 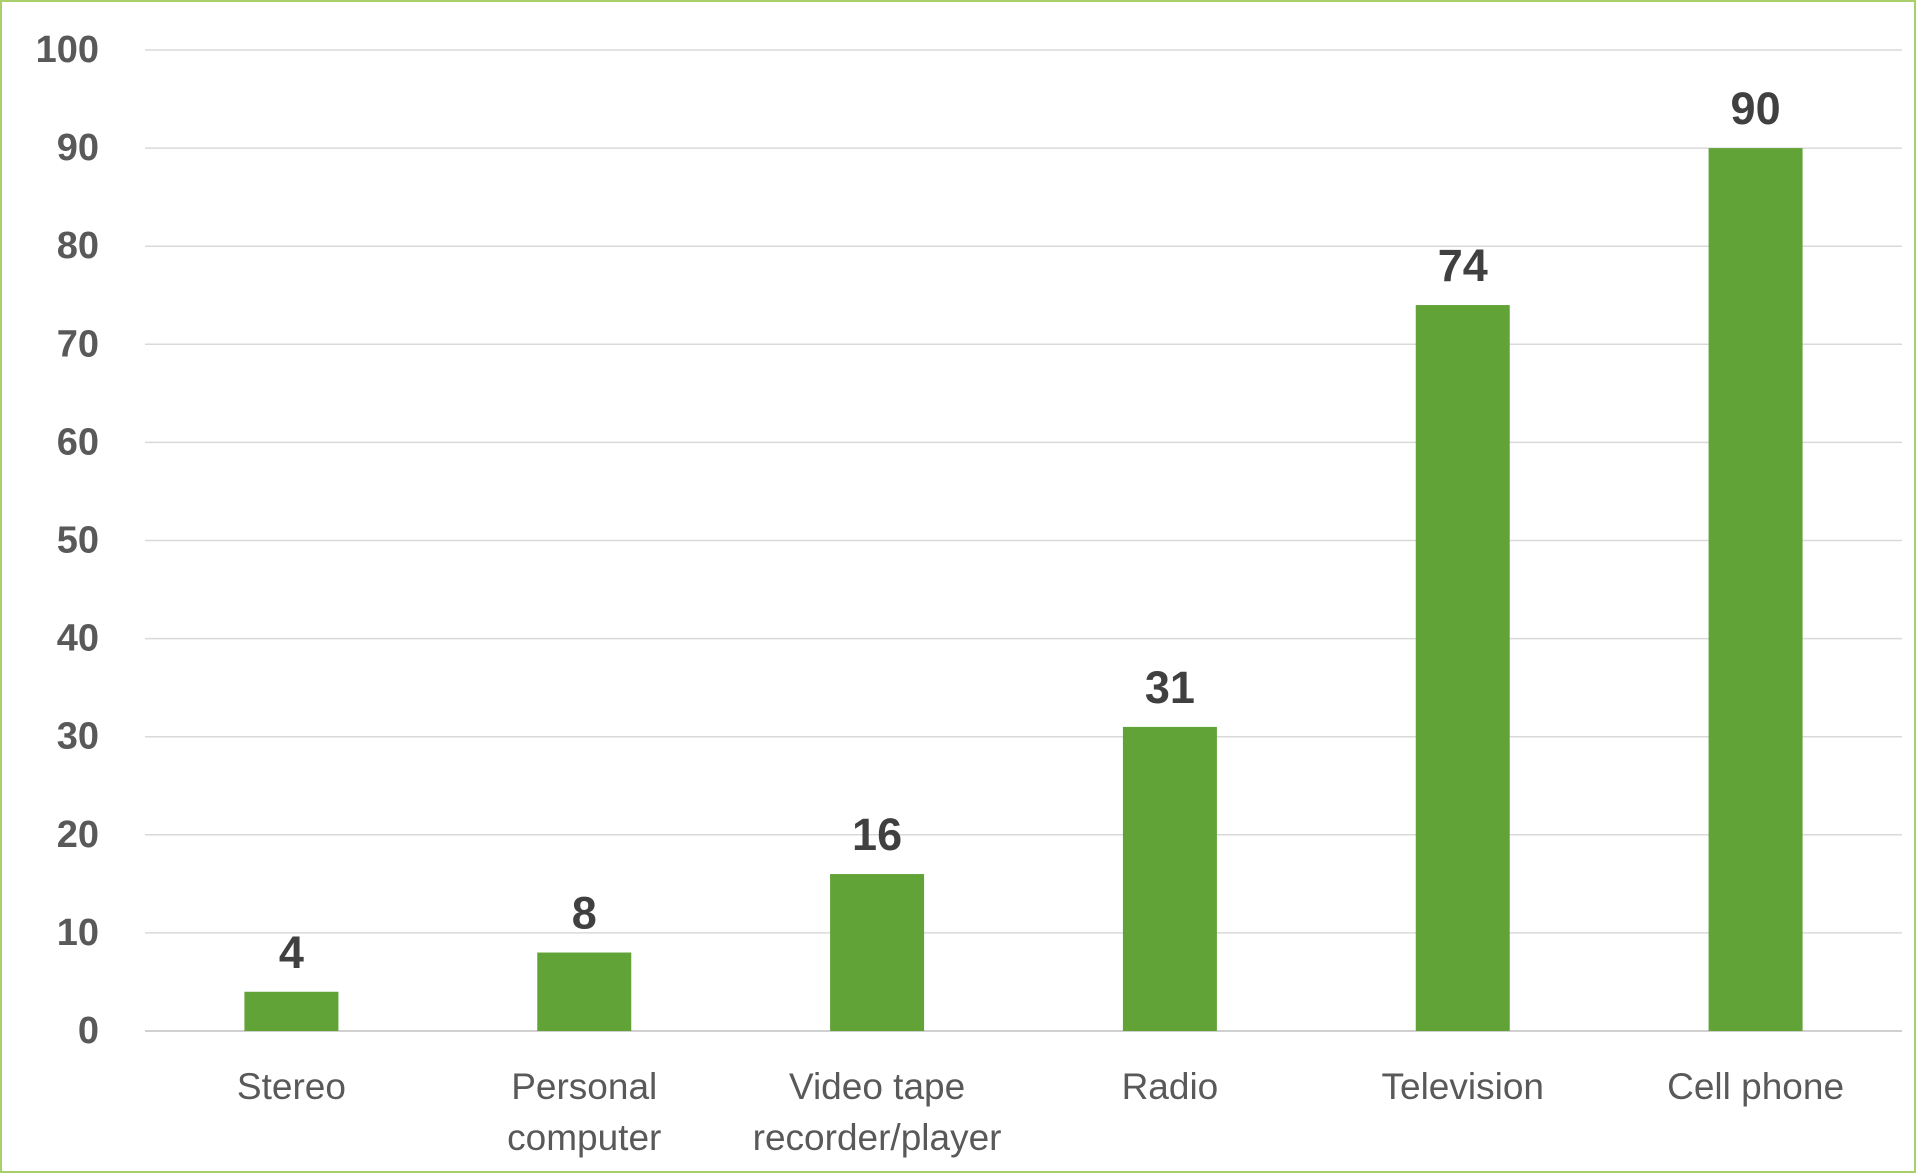 I want to click on y-tick-label: 80, so click(x=78, y=246).